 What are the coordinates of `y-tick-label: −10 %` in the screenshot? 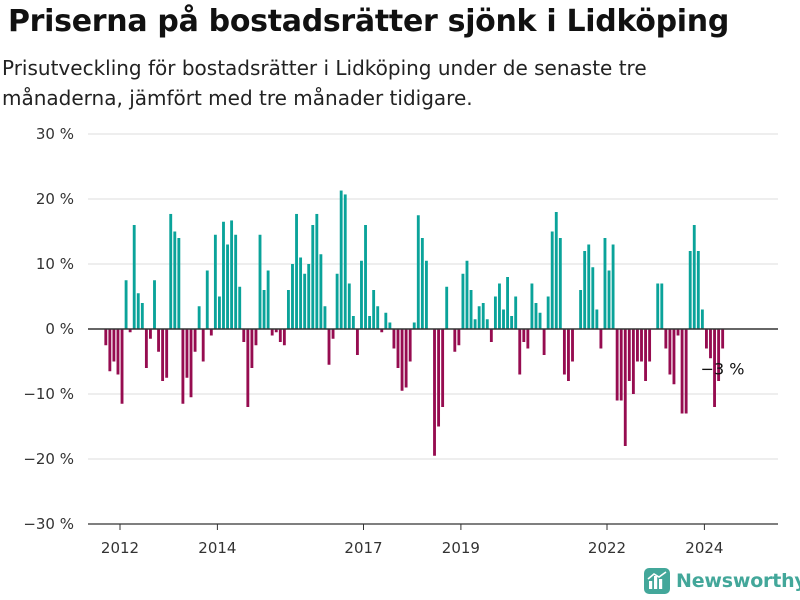 It's located at (48, 394).